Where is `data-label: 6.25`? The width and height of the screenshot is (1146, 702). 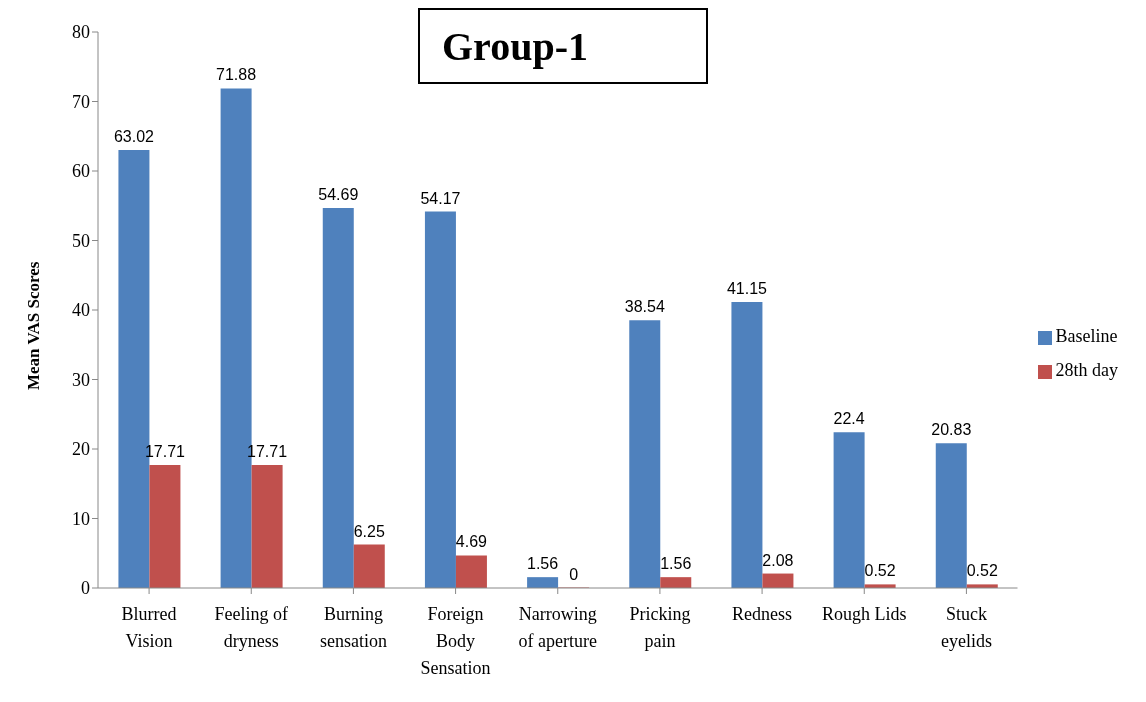
data-label: 6.25 is located at coordinates (369, 531).